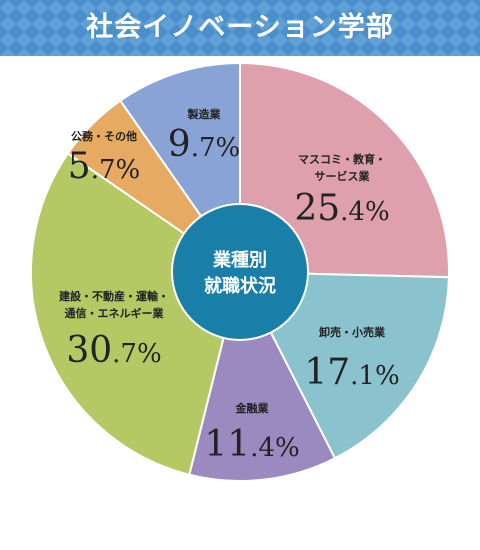  Describe the element at coordinates (240, 286) in the screenshot. I see `center-label-line2: 就職状況` at that location.